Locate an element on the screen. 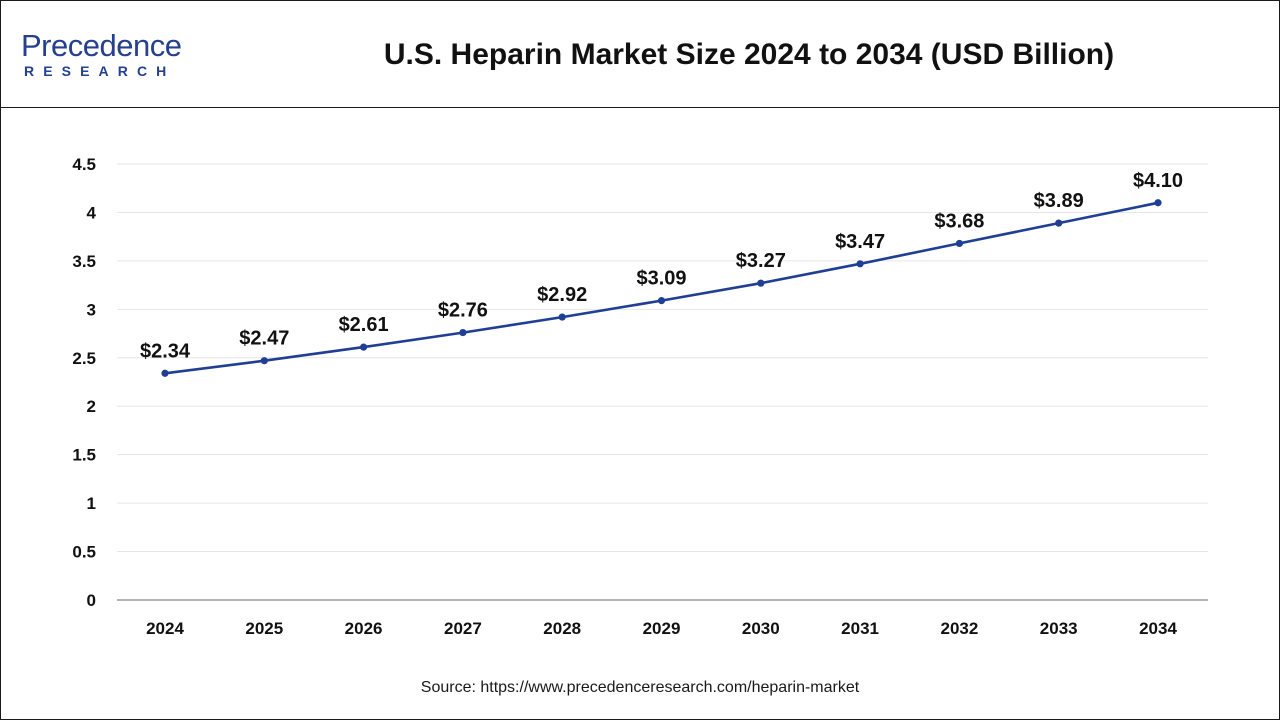 Image resolution: width=1280 pixels, height=720 pixels. data-label: $3.68 is located at coordinates (959, 221).